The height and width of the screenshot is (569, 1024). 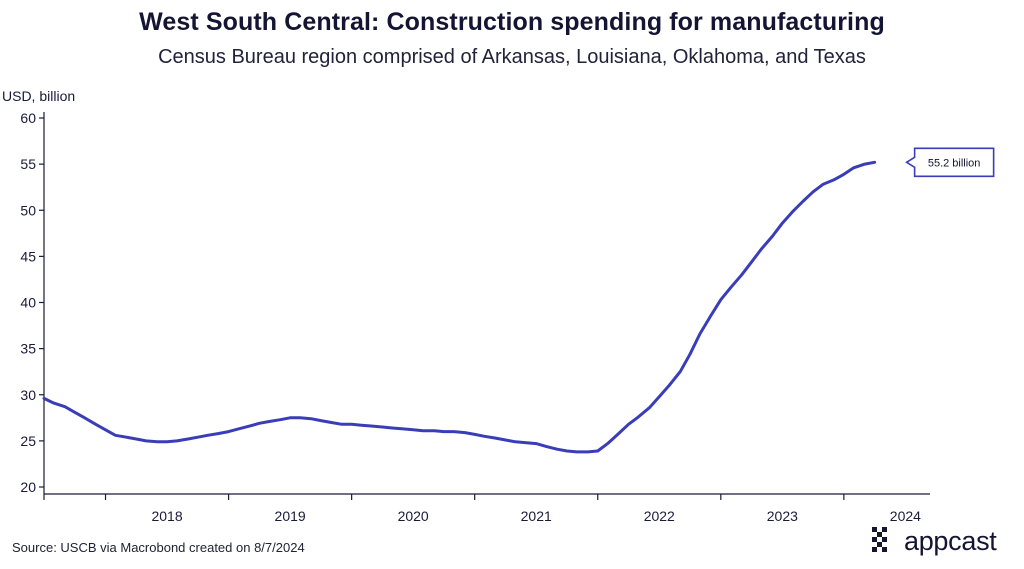 What do you see at coordinates (28, 487) in the screenshot?
I see `y-tick-label: 20` at bounding box center [28, 487].